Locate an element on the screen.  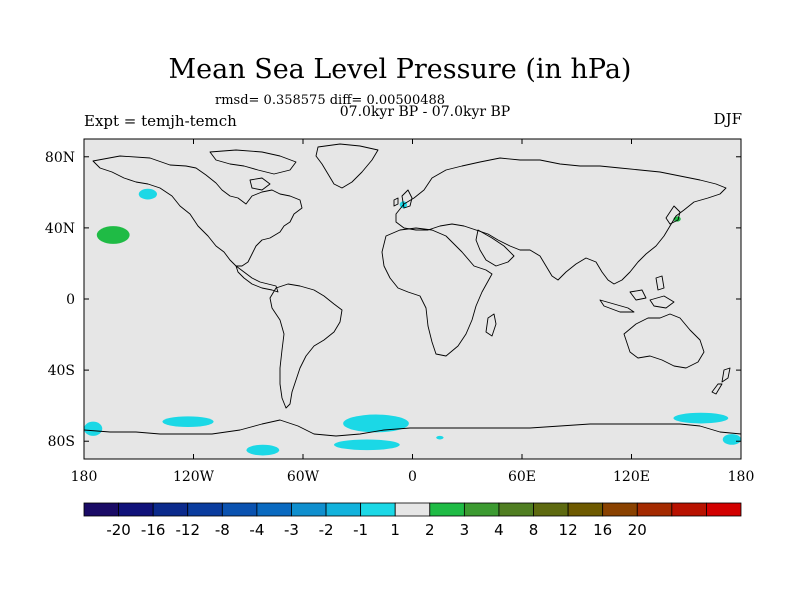
coastline-australia is located at coordinates (664, 341).